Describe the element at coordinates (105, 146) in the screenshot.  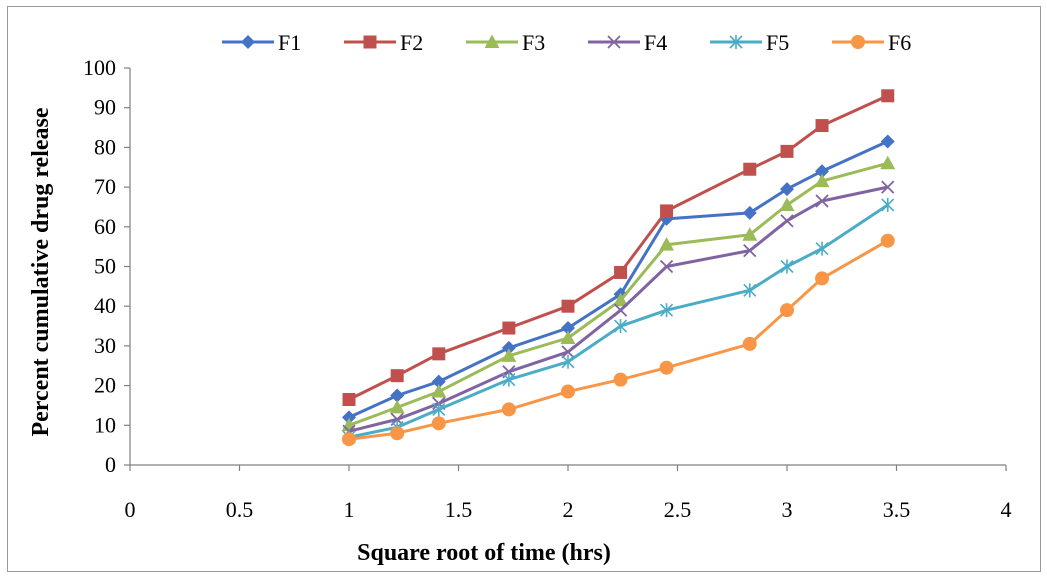
I see `y-tick-label: 80` at that location.